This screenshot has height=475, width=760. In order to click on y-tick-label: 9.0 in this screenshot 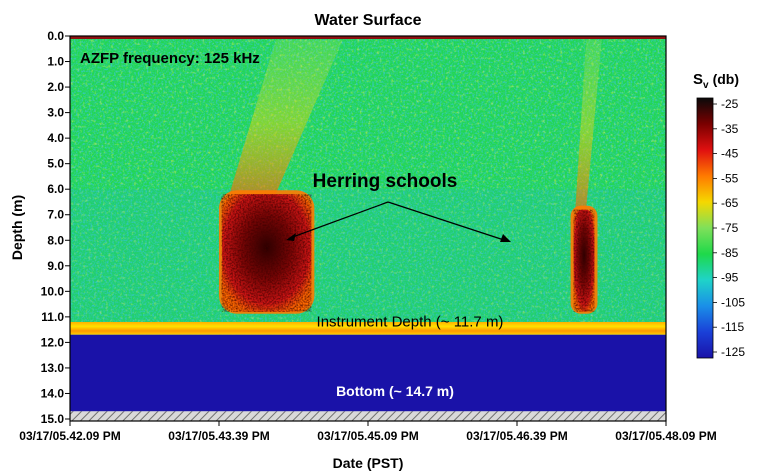, I will do `click(55, 266)`.